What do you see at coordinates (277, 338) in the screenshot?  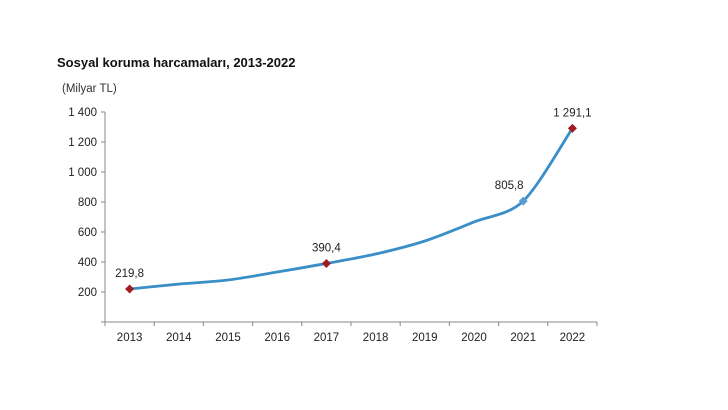 I see `x-tick-label: 2016` at bounding box center [277, 338].